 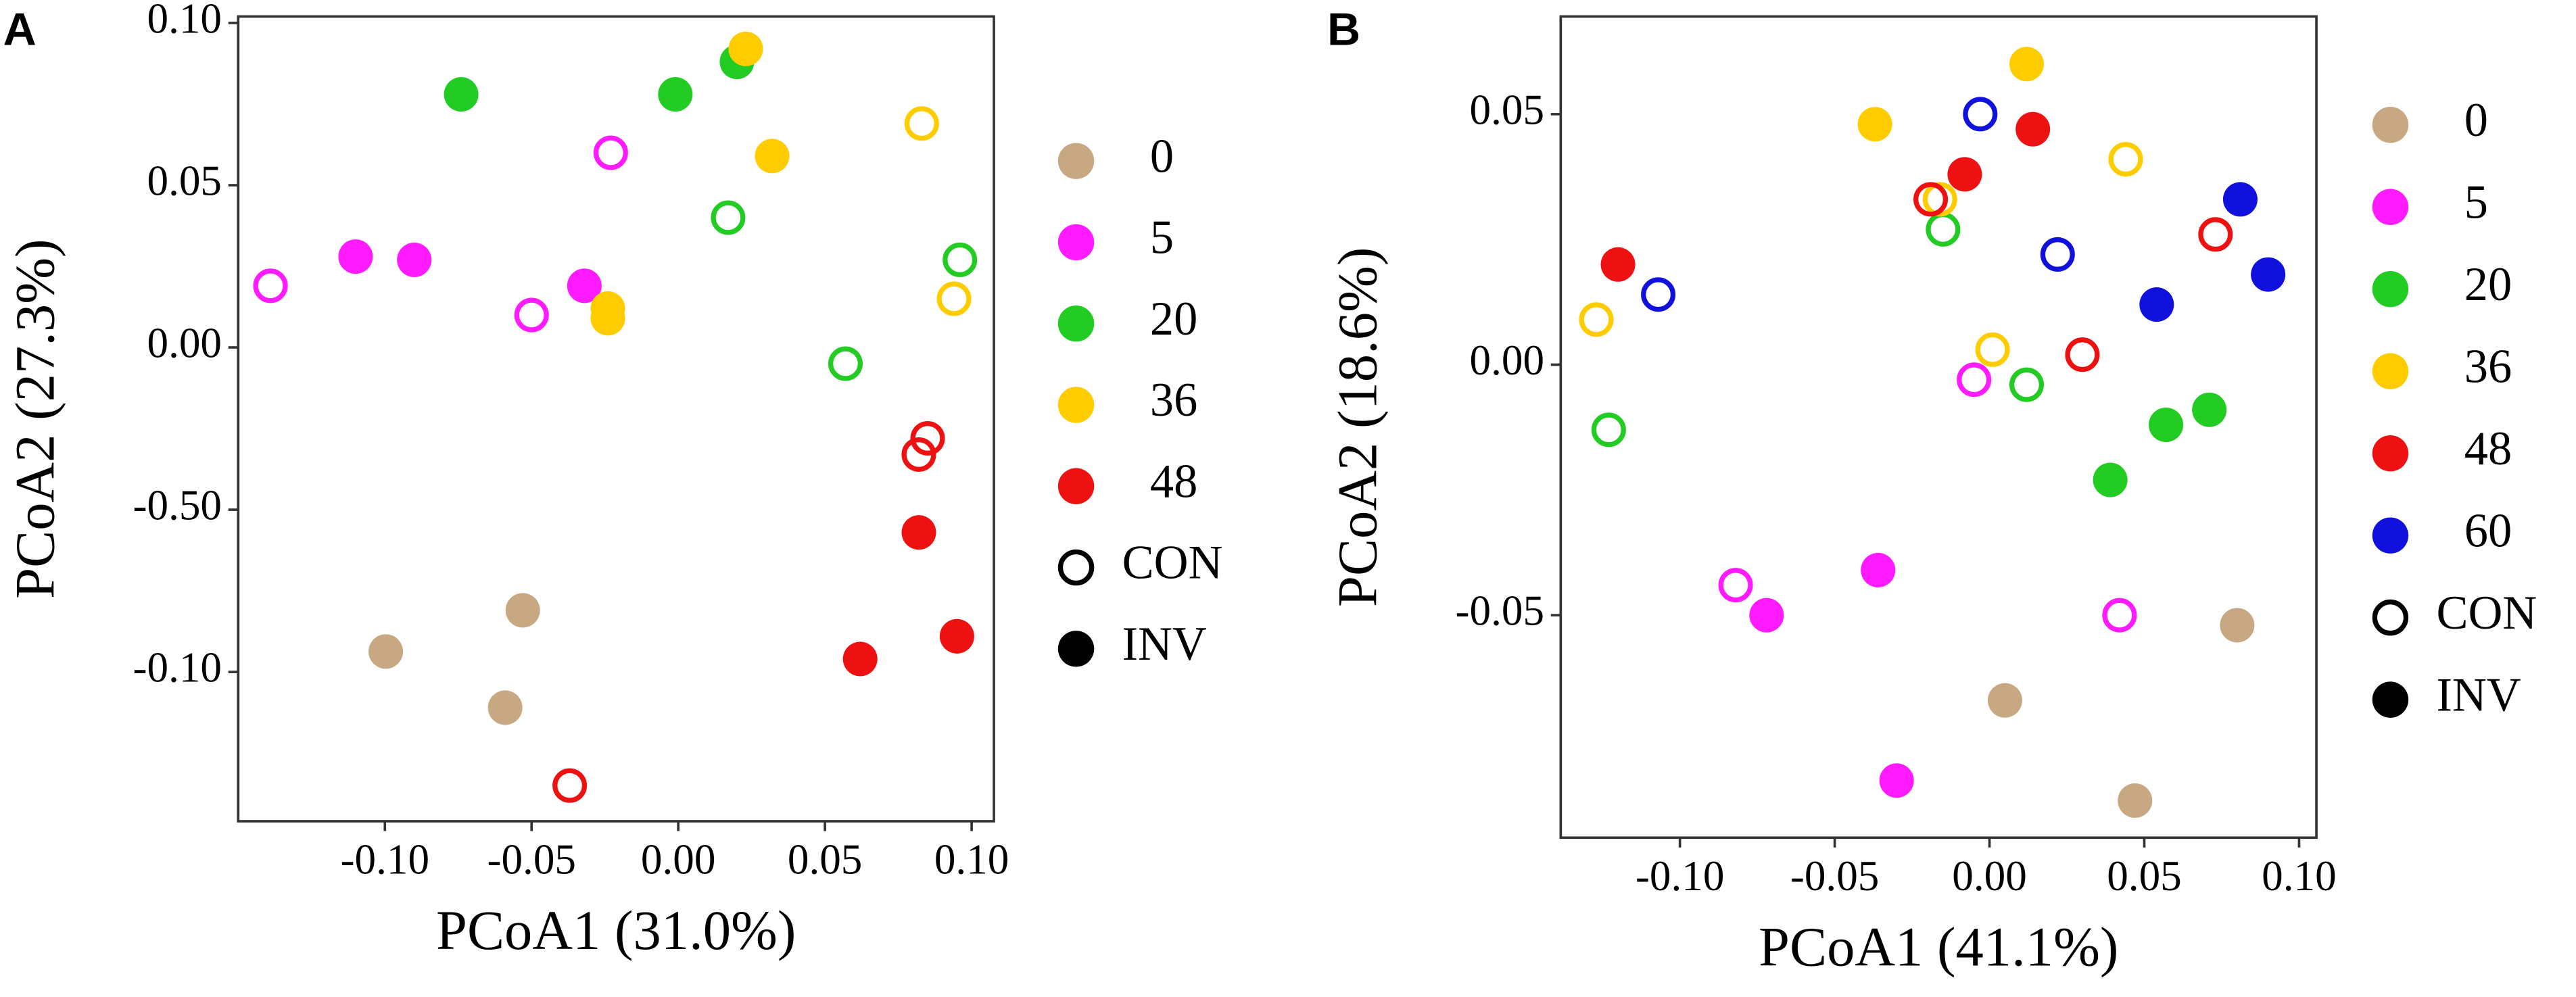 What do you see at coordinates (177, 505) in the screenshot?
I see `y-tick-label: -0.50` at bounding box center [177, 505].